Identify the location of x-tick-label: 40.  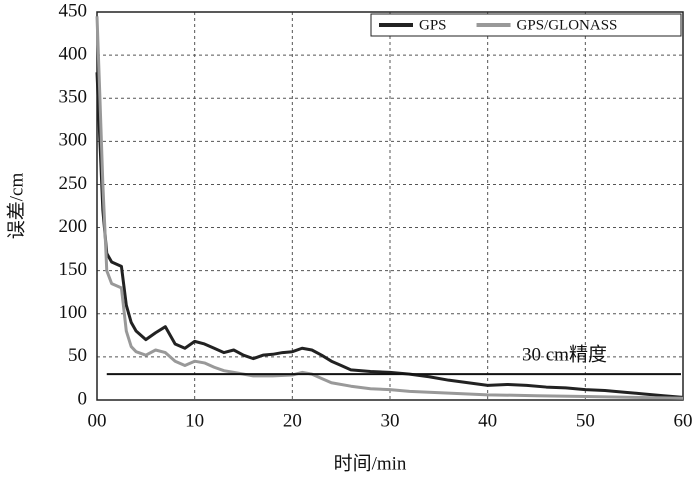
(487, 420).